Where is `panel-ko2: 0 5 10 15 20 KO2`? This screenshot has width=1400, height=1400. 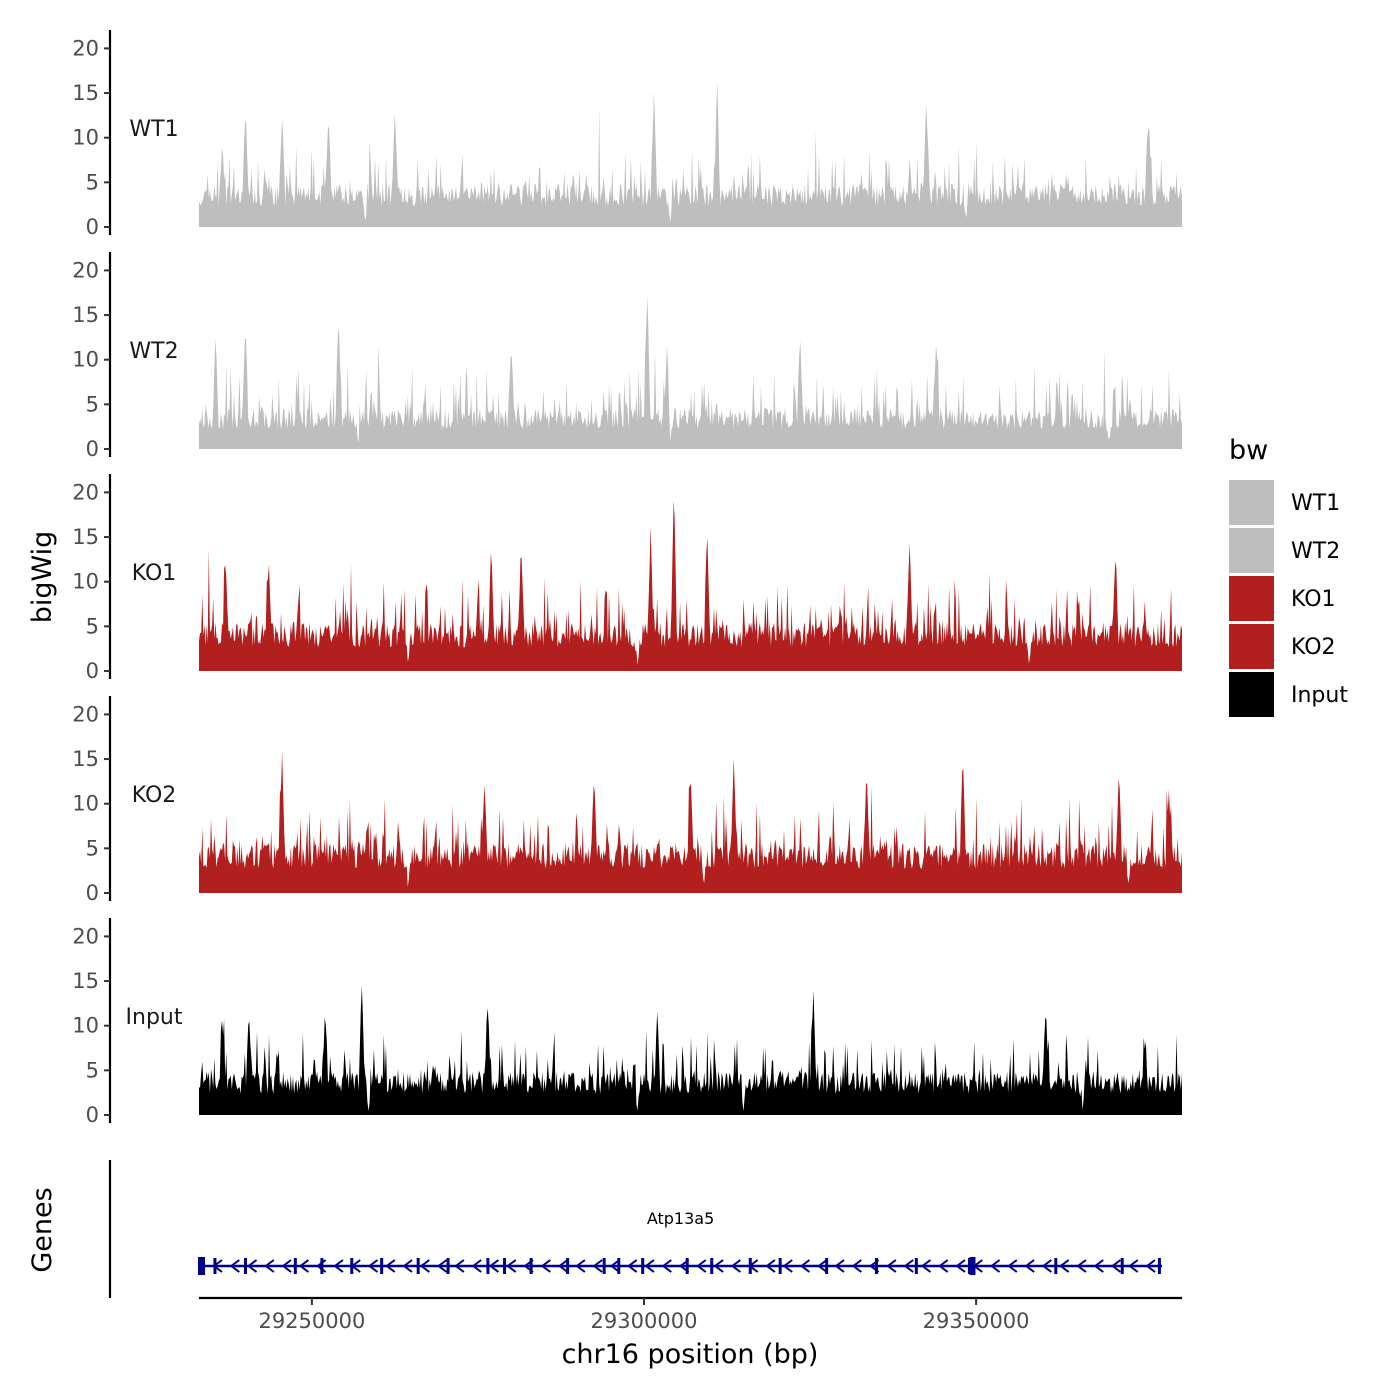 panel-ko2: 0 5 10 15 20 KO2 is located at coordinates (627, 800).